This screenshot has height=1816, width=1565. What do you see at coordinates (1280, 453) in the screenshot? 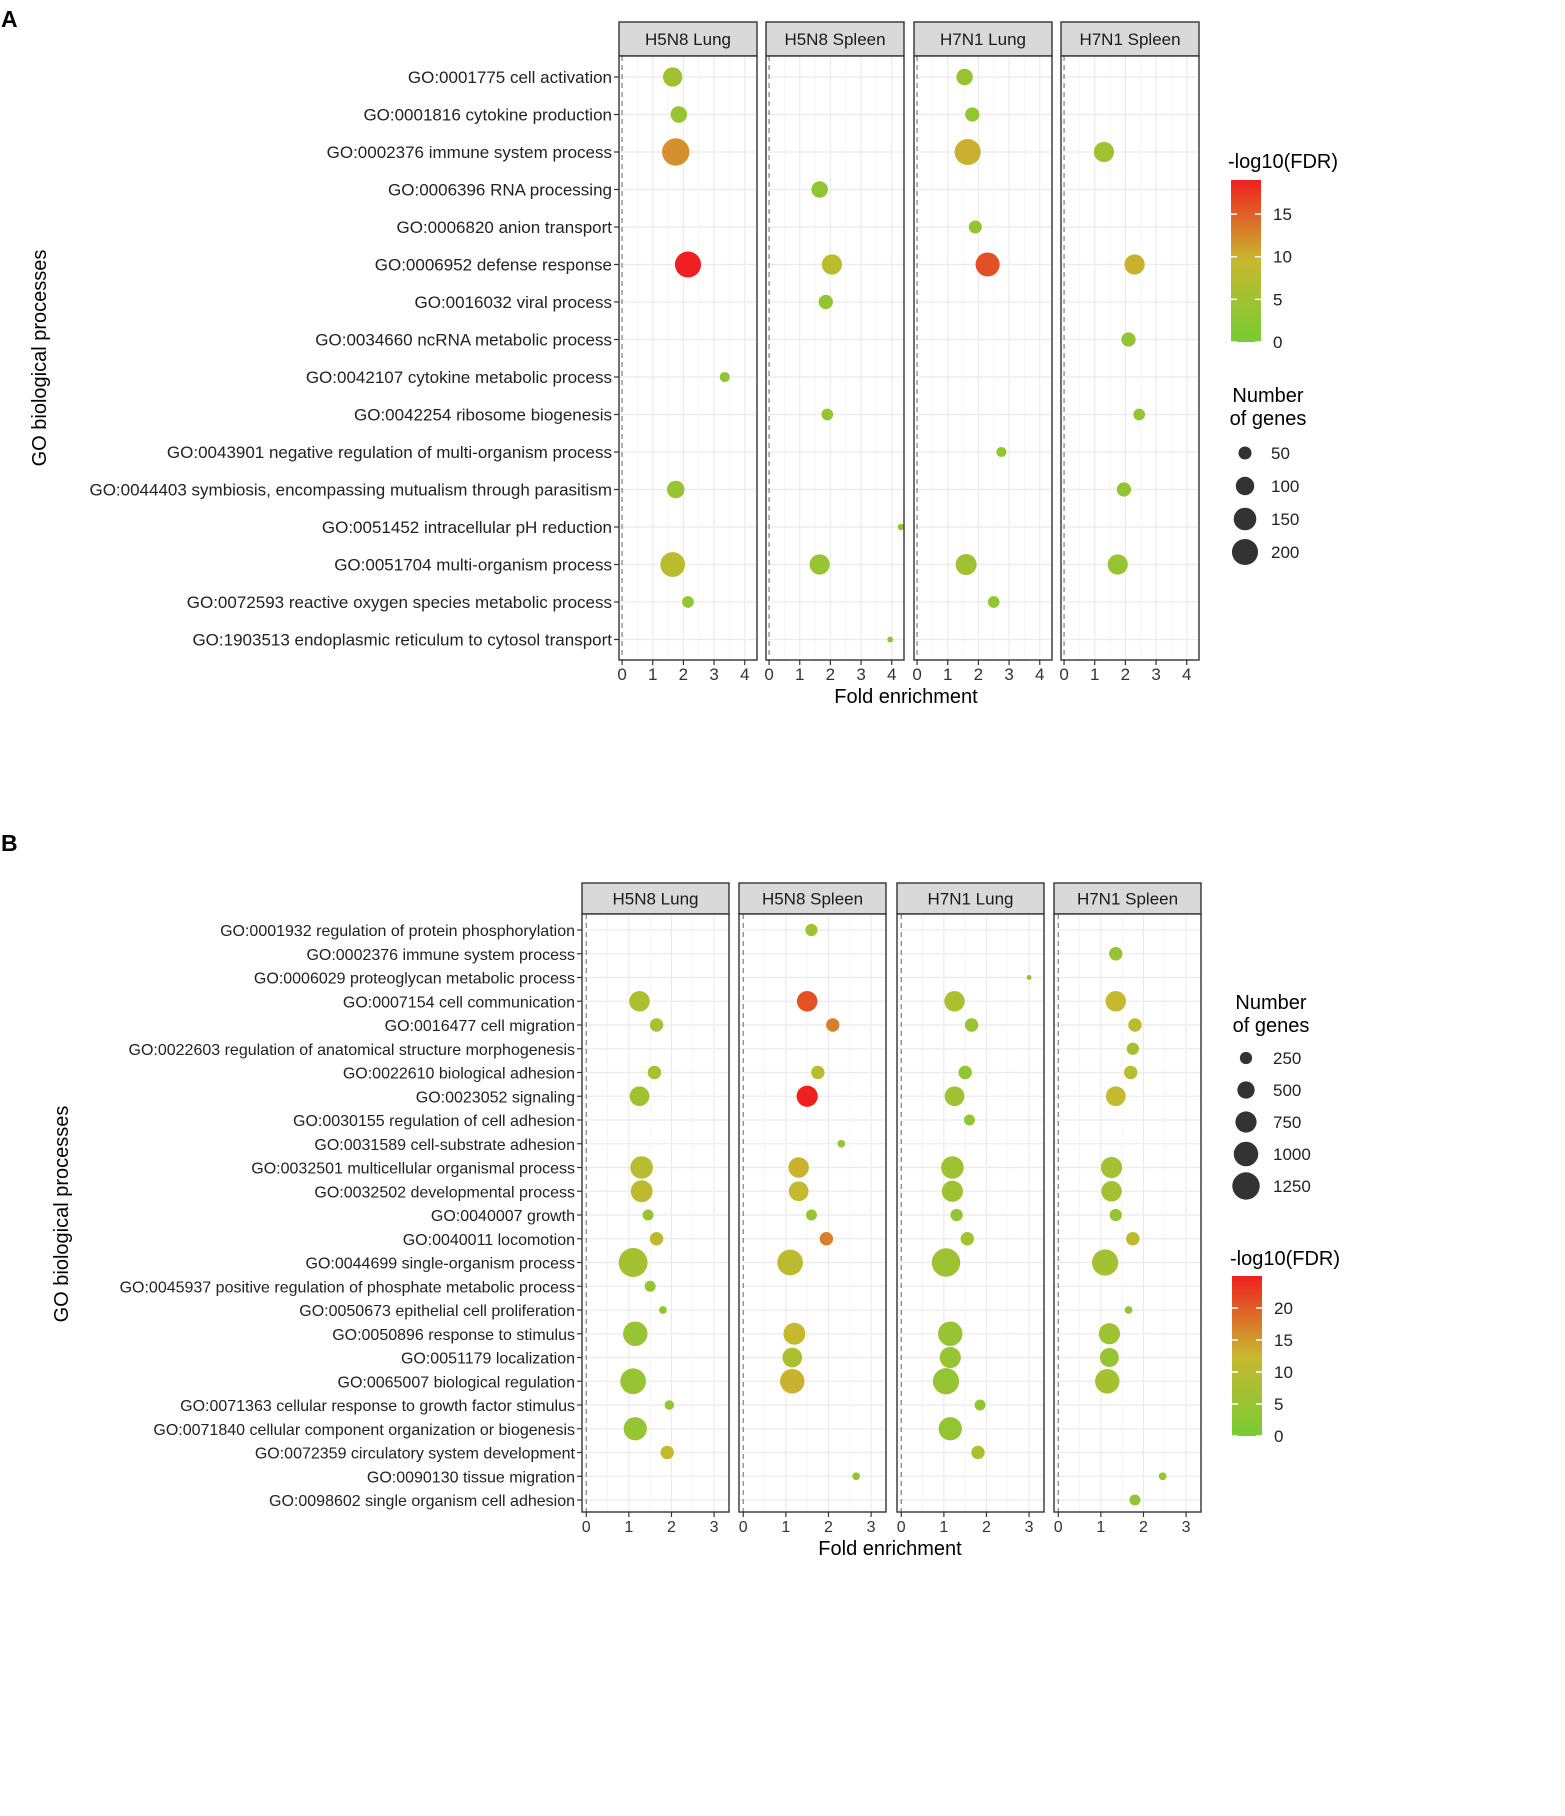
I see `size-legend-label: 50` at bounding box center [1280, 453].